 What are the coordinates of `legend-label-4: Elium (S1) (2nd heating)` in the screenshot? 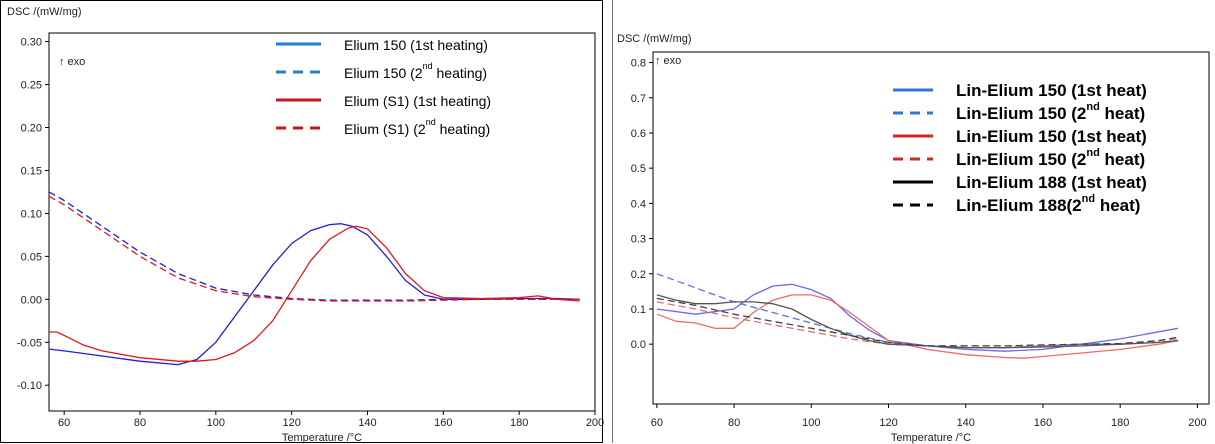 It's located at (417, 127).